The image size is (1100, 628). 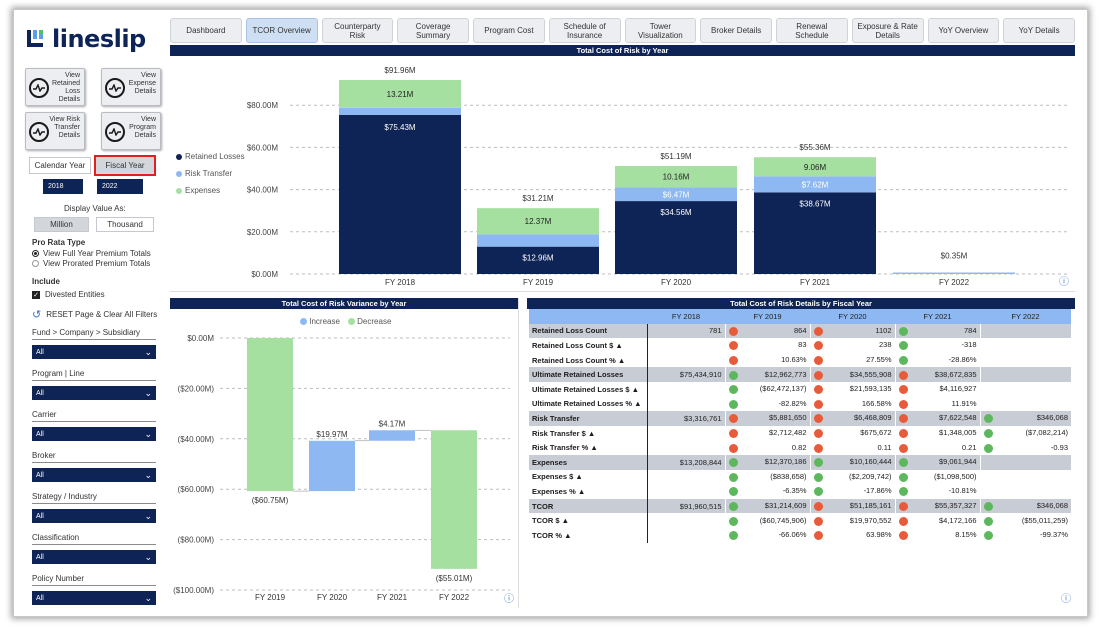 I want to click on prorated-radio: View Prorated Premium Totals, so click(x=91, y=263).